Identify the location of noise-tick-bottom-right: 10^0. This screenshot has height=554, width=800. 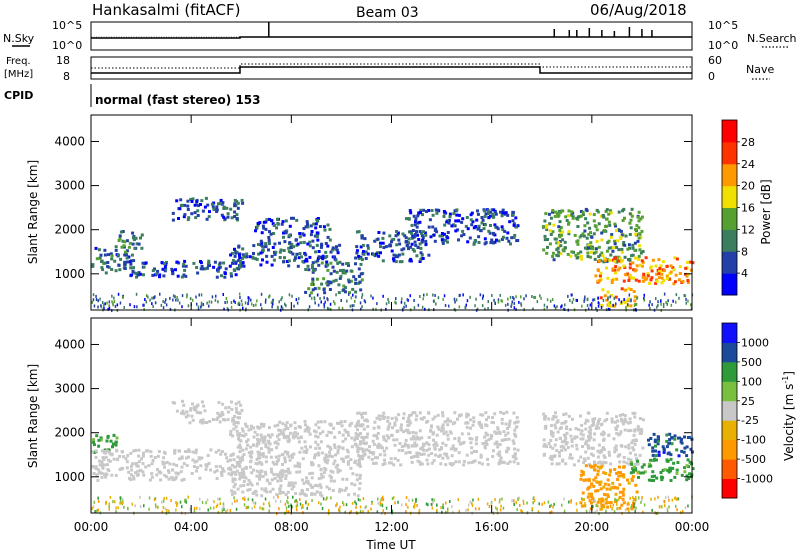
(723, 45).